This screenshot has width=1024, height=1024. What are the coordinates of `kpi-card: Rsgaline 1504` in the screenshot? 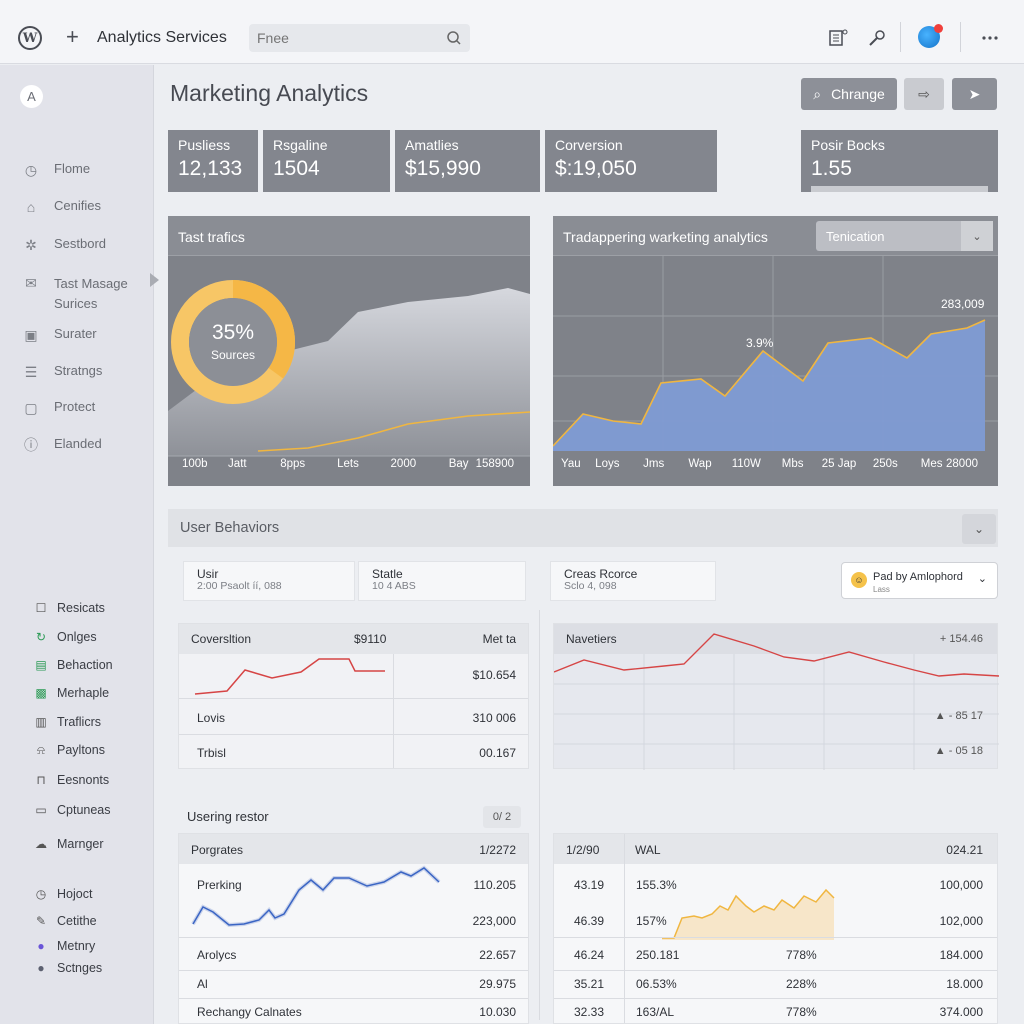 It's located at (326, 161).